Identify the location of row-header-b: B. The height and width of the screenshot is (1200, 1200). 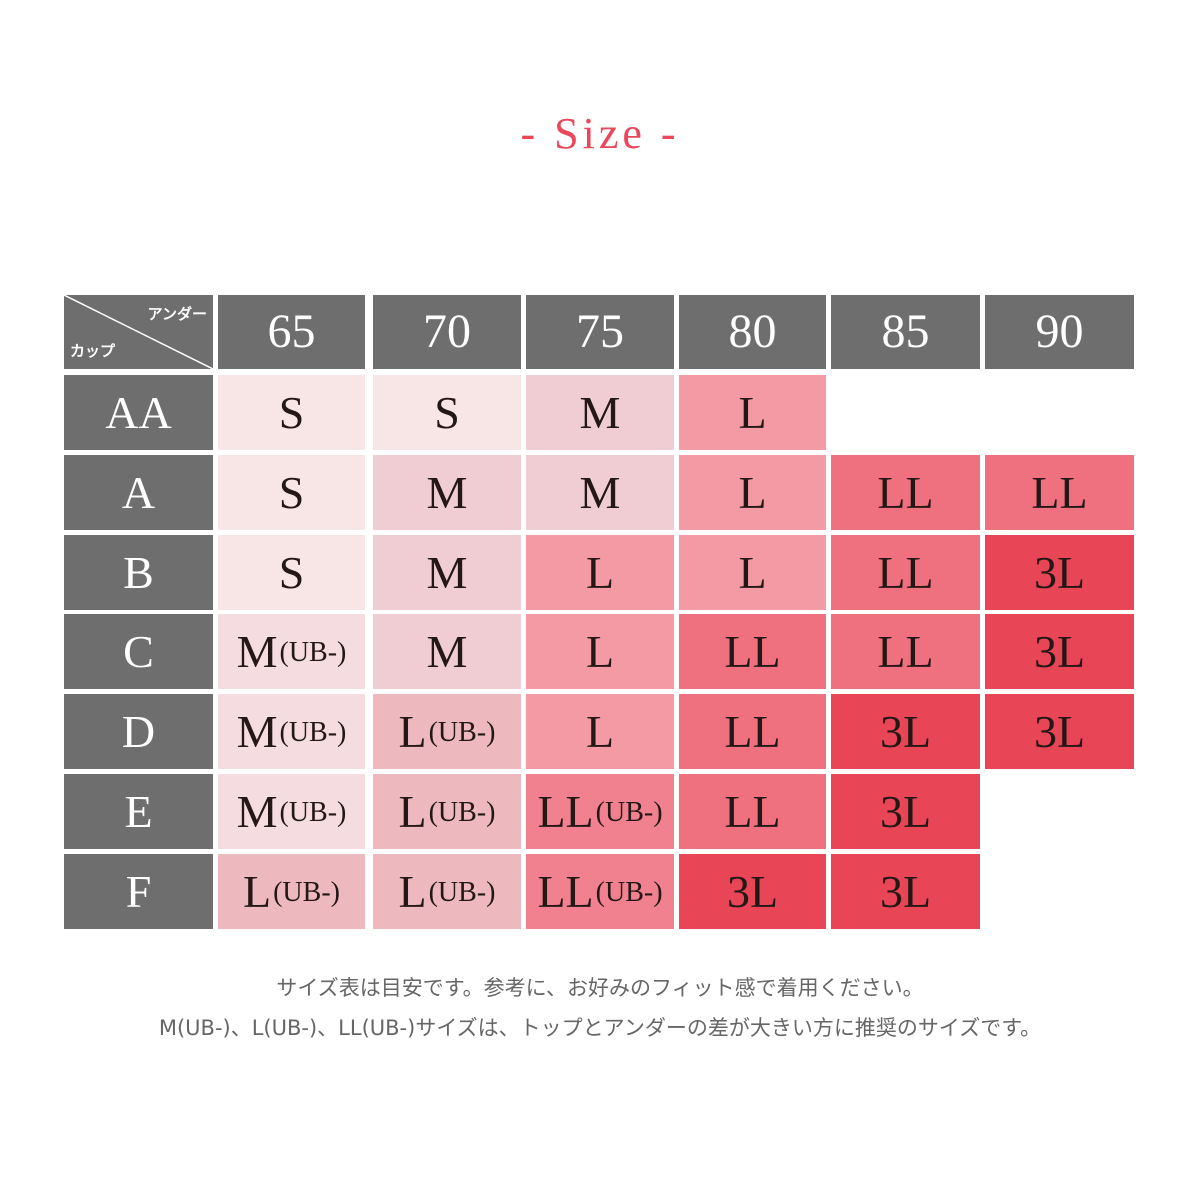
(138, 572).